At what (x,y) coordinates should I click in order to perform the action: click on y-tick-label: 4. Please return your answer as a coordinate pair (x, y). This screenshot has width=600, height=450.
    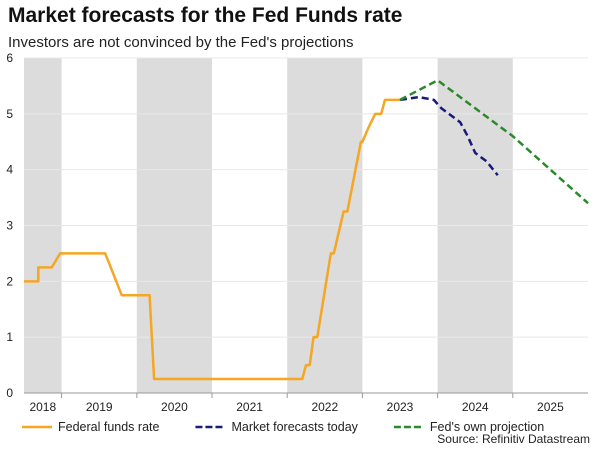
    Looking at the image, I should click on (9, 170).